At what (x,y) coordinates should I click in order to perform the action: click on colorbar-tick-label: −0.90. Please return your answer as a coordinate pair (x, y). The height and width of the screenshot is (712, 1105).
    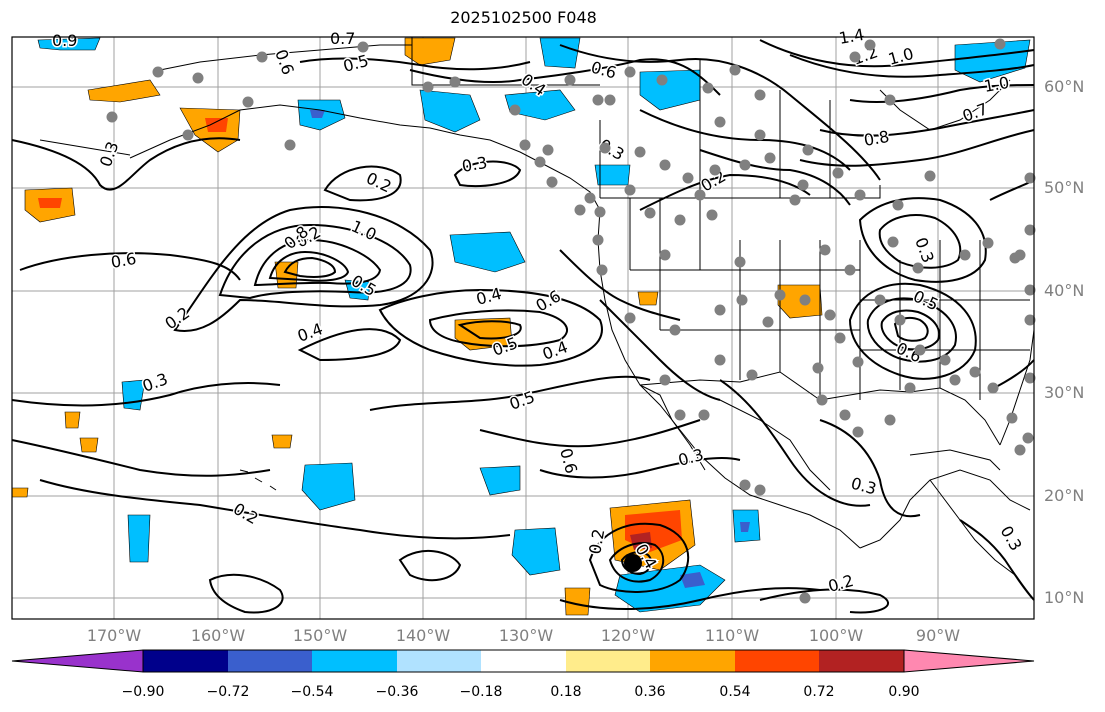
    Looking at the image, I should click on (143, 692).